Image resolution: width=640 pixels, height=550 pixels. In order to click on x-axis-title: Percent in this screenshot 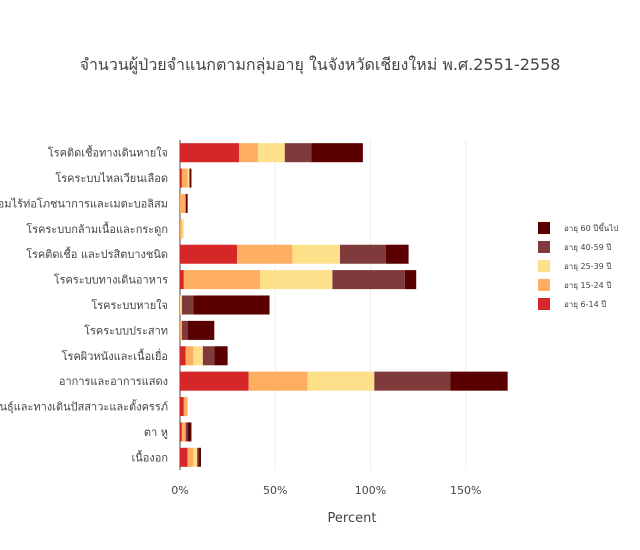, I will do `click(352, 518)`.